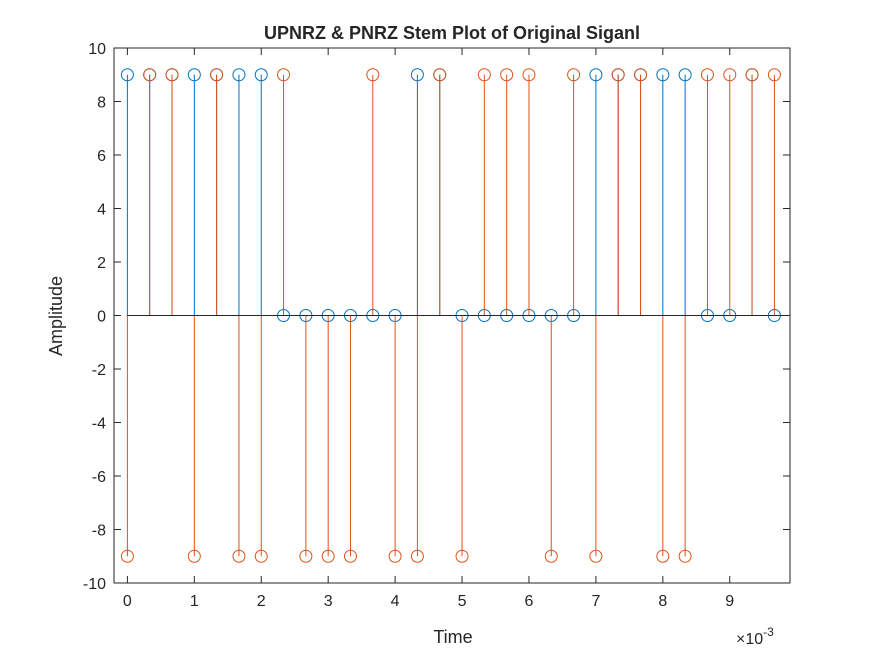 The image size is (875, 661). Describe the element at coordinates (101, 103) in the screenshot. I see `y-tick-label: 8` at that location.